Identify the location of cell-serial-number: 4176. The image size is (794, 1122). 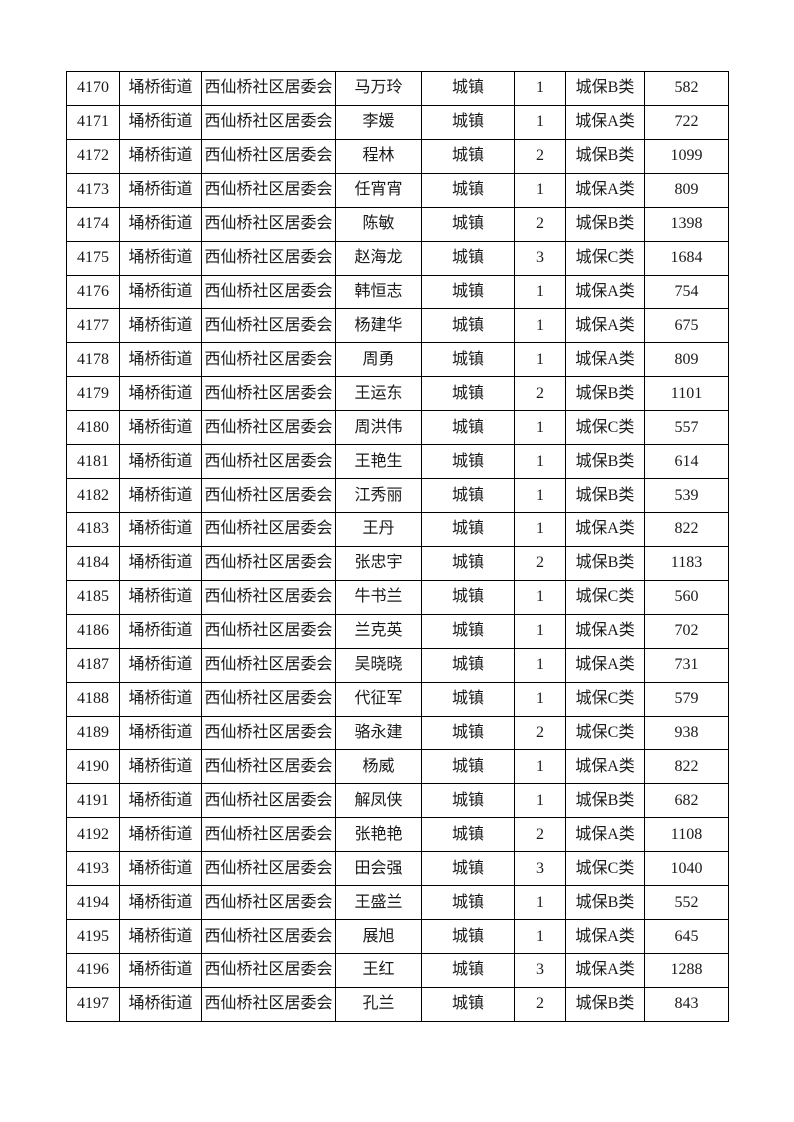
(93, 292).